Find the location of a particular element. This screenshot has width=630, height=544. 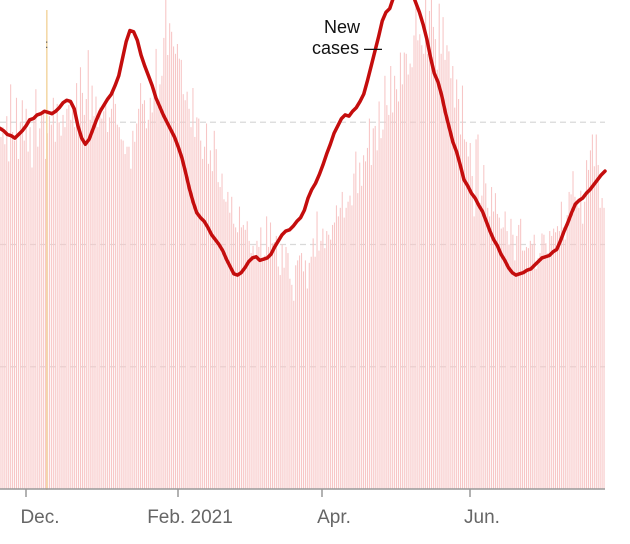

x-axis-ticks: Dec. Feb. 2021 Apr. Jun. is located at coordinates (260, 508).